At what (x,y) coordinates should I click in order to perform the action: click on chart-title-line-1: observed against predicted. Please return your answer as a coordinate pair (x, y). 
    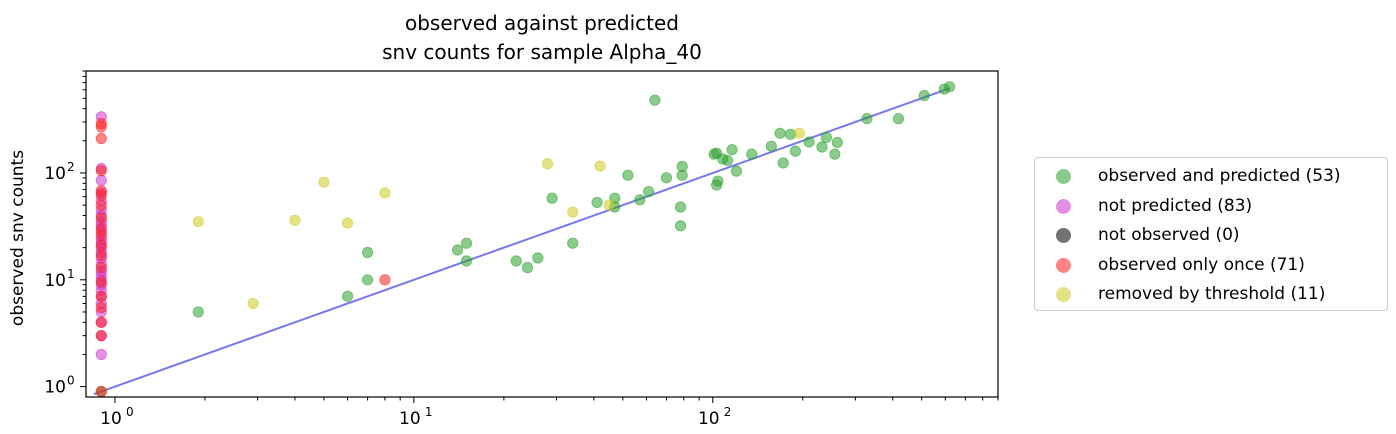
    Looking at the image, I should click on (541, 23).